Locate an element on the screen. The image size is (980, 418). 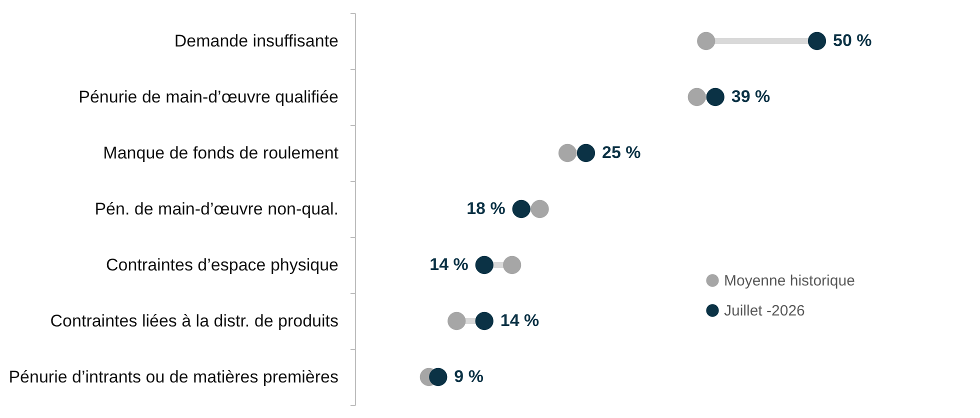
data-label: 9 % is located at coordinates (469, 376).